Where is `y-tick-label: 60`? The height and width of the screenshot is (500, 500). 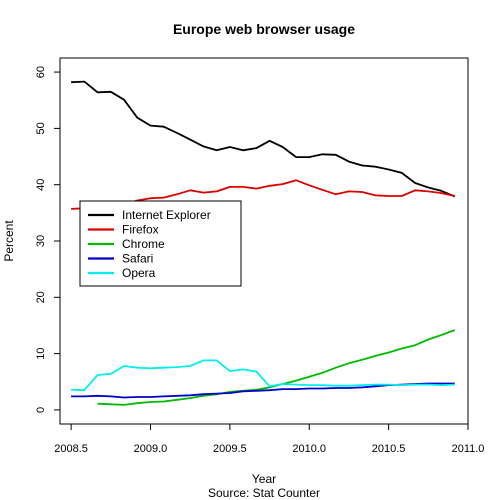 y-tick-label: 60 is located at coordinates (41, 72).